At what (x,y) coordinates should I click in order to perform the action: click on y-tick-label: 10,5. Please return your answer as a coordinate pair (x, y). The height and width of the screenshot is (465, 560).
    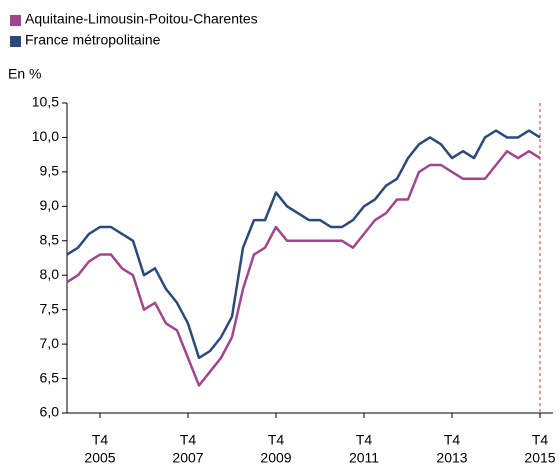
    Looking at the image, I should click on (45, 102).